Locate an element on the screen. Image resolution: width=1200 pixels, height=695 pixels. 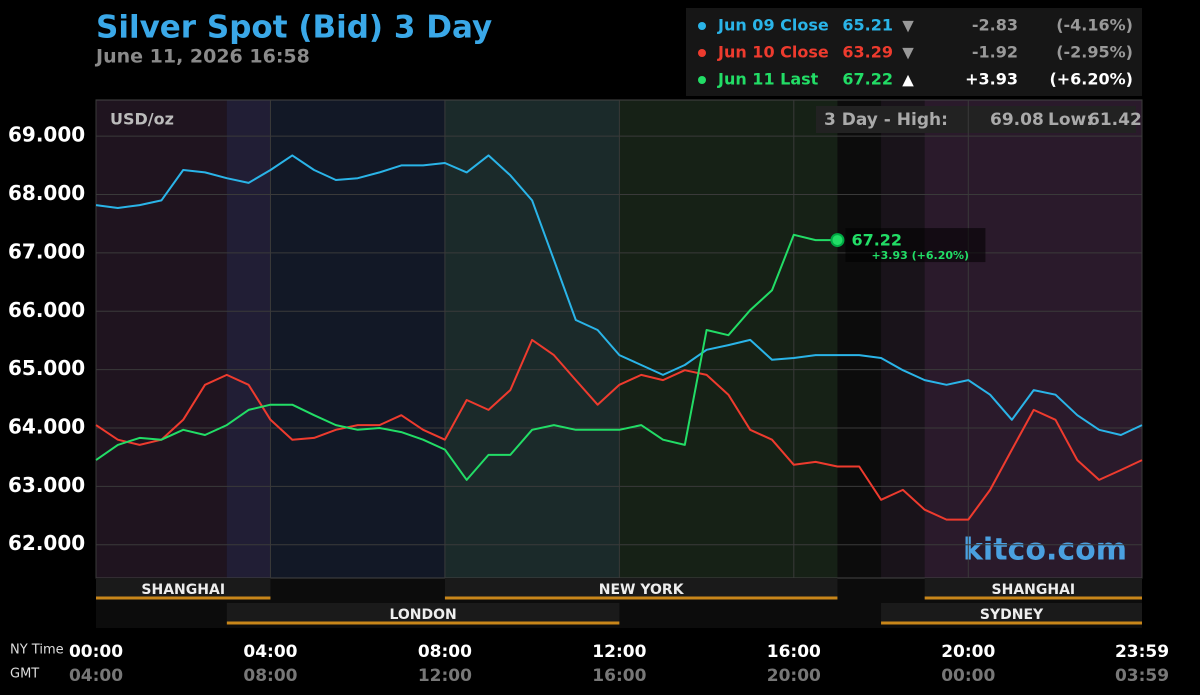
range-label: 3 Day - High: is located at coordinates (886, 120).